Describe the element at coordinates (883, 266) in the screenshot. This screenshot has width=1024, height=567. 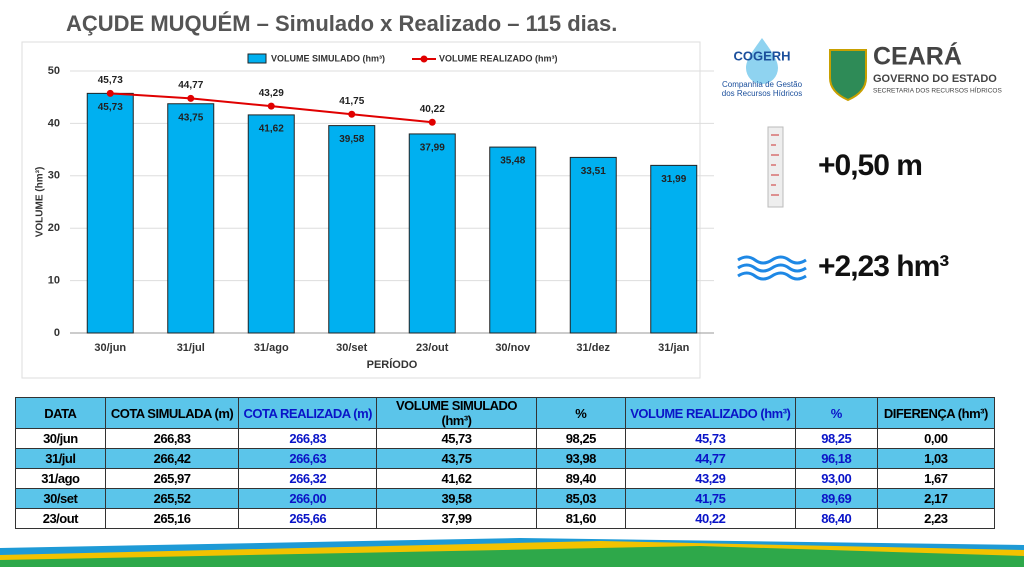
I see `volume-change: +2,23 hm³` at that location.